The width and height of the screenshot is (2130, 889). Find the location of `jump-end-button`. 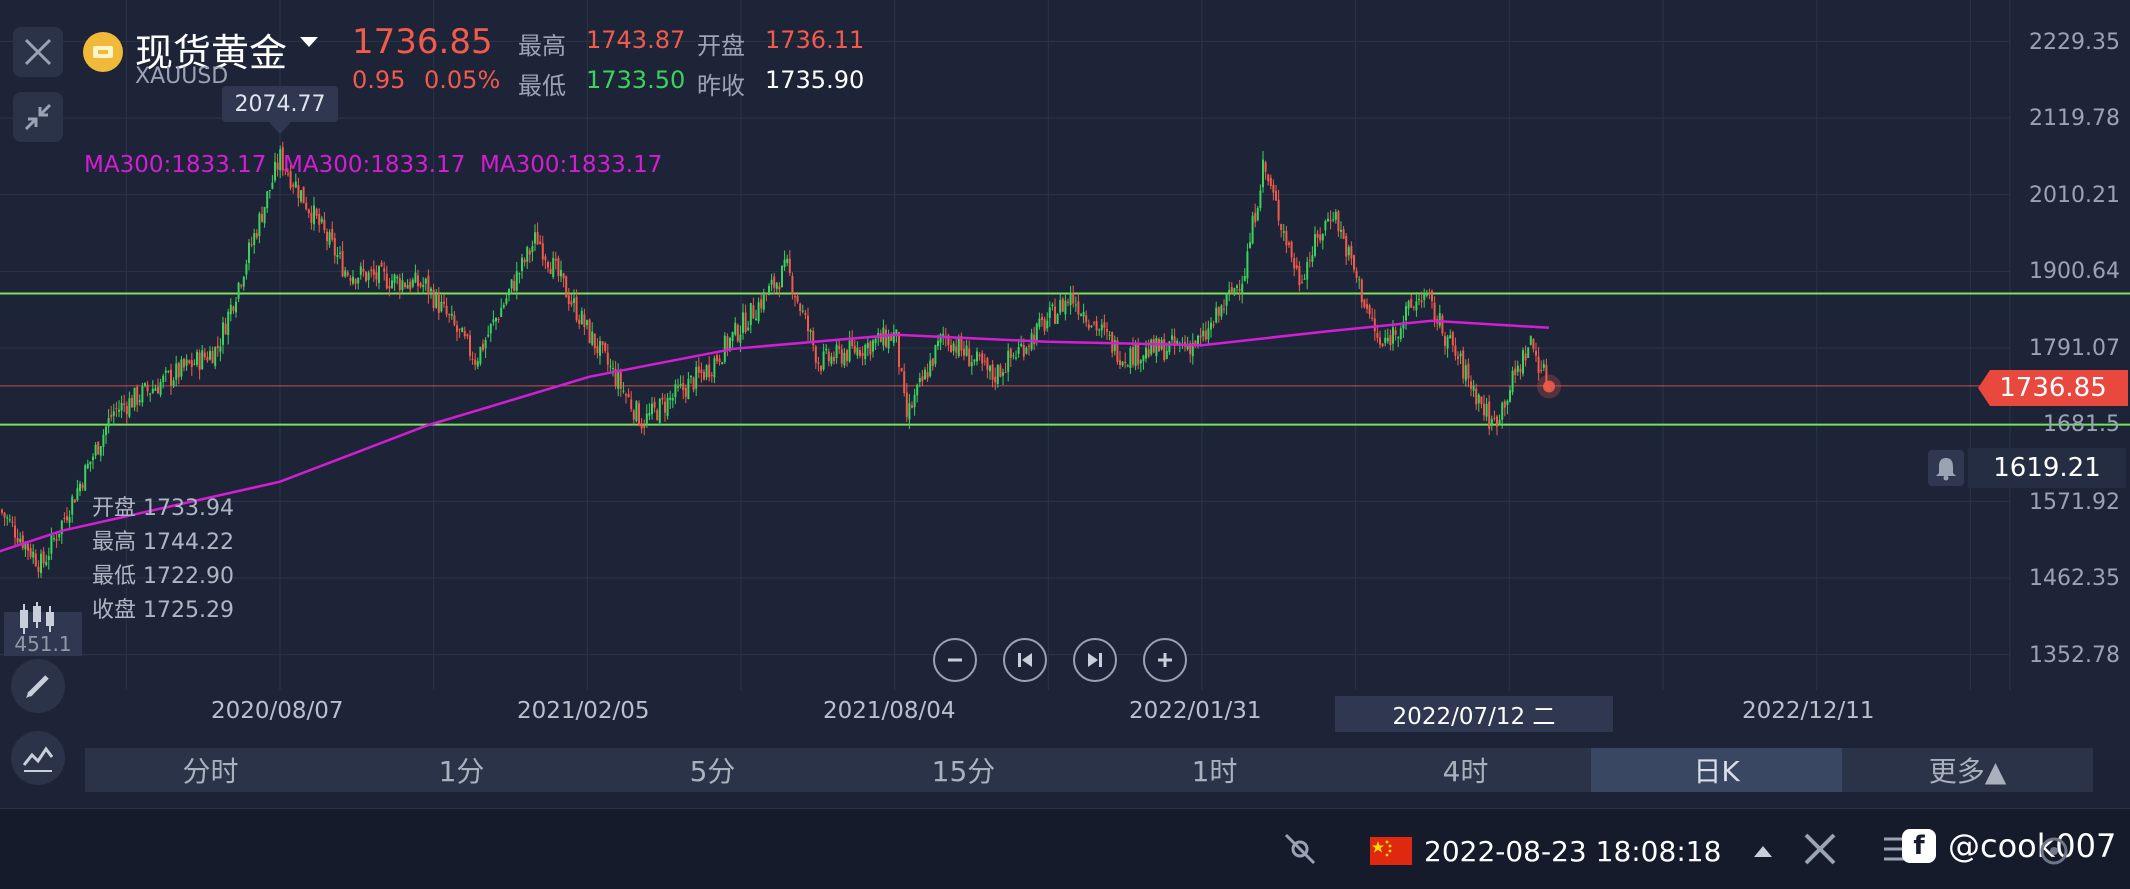

jump-end-button is located at coordinates (1095, 660).